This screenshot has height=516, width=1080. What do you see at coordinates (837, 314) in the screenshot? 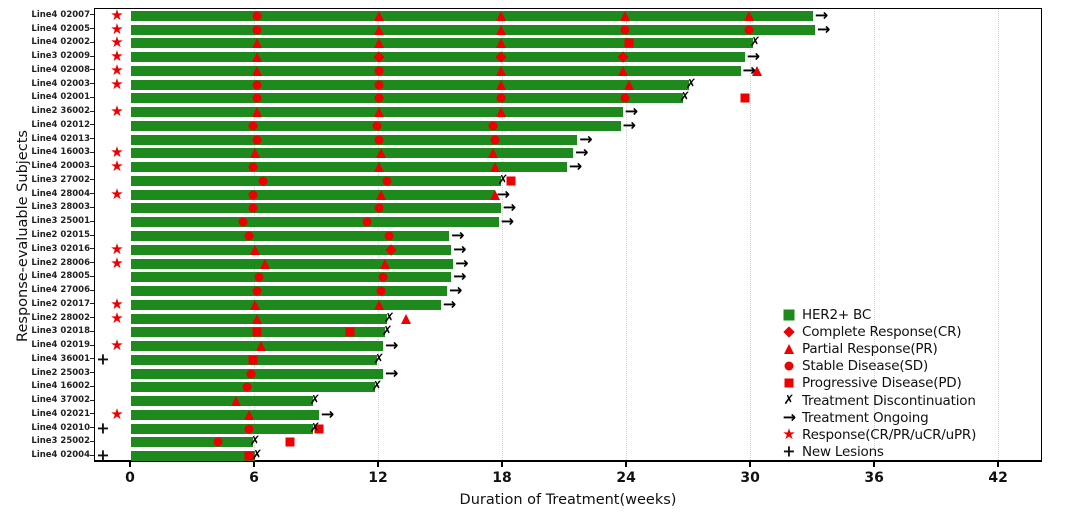
I see `legend-label: HER2+ BC` at bounding box center [837, 314].